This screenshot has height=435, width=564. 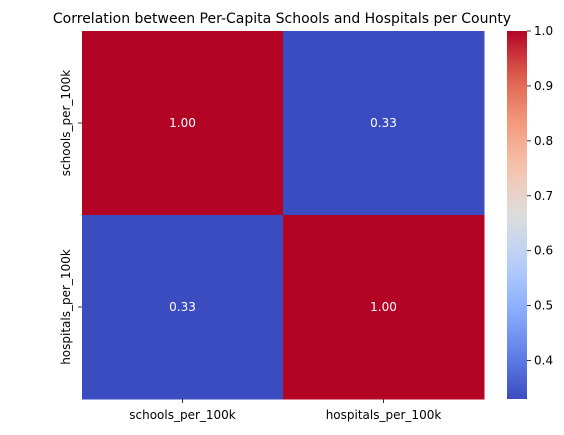 What do you see at coordinates (384, 415) in the screenshot?
I see `x-tick-label: hospitals_per_100k` at bounding box center [384, 415].